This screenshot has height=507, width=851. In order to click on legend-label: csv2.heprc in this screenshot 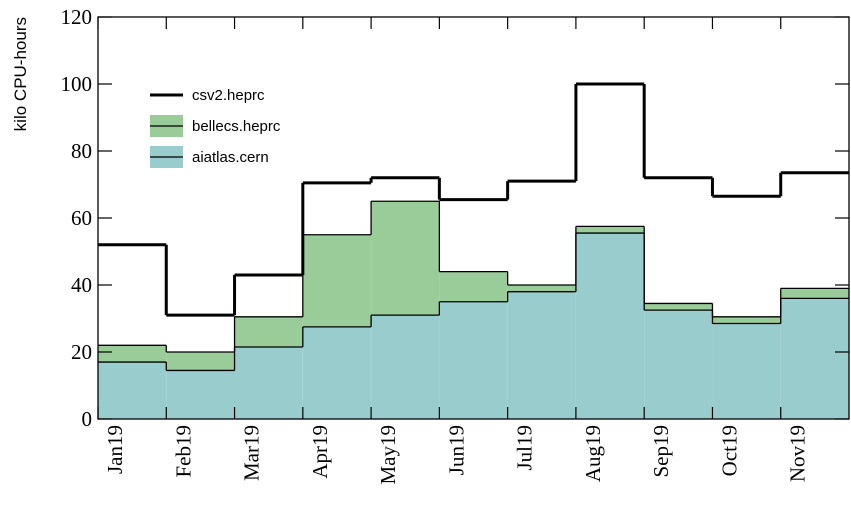, I will do `click(228, 95)`.